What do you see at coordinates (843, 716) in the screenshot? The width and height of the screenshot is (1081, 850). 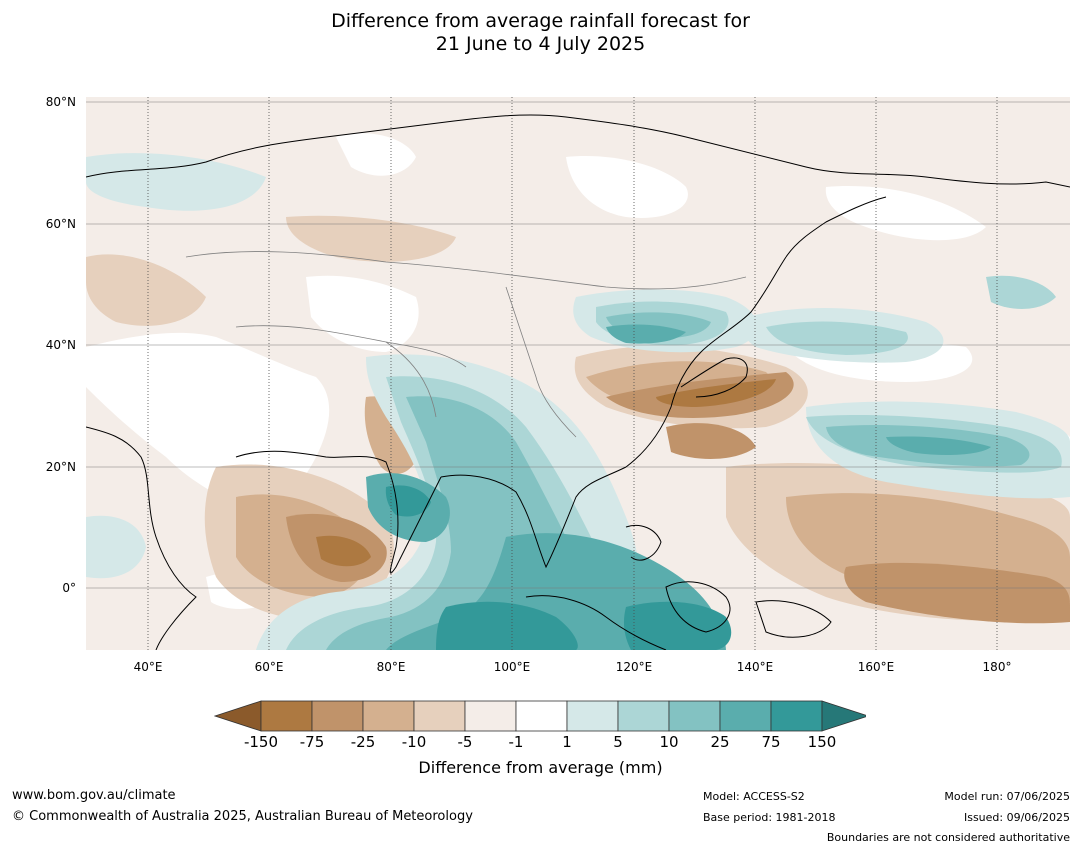 I see `colorbar-arrow-right` at bounding box center [843, 716].